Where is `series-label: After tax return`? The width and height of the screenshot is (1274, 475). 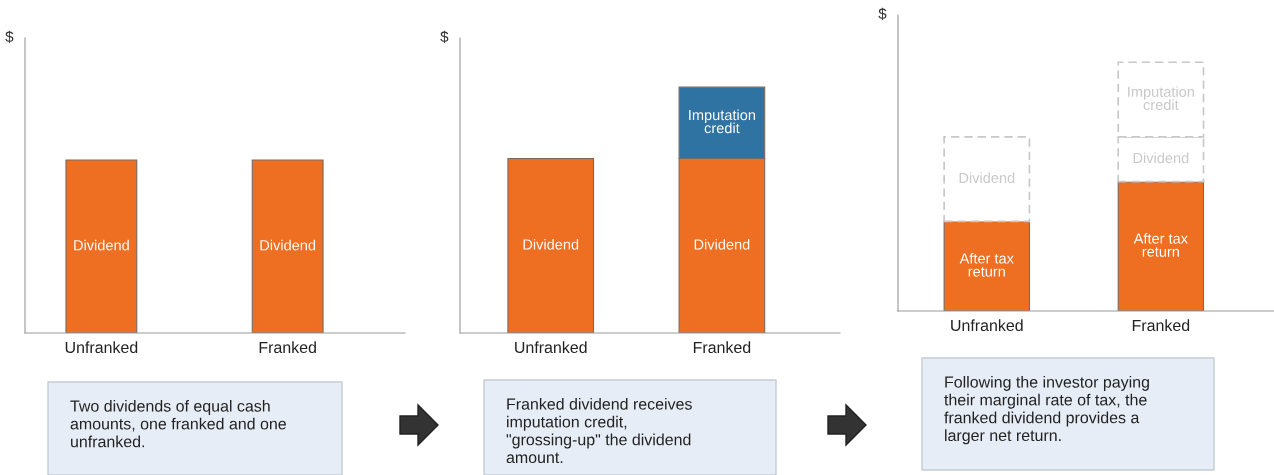
series-label: After tax return is located at coordinates (986, 264).